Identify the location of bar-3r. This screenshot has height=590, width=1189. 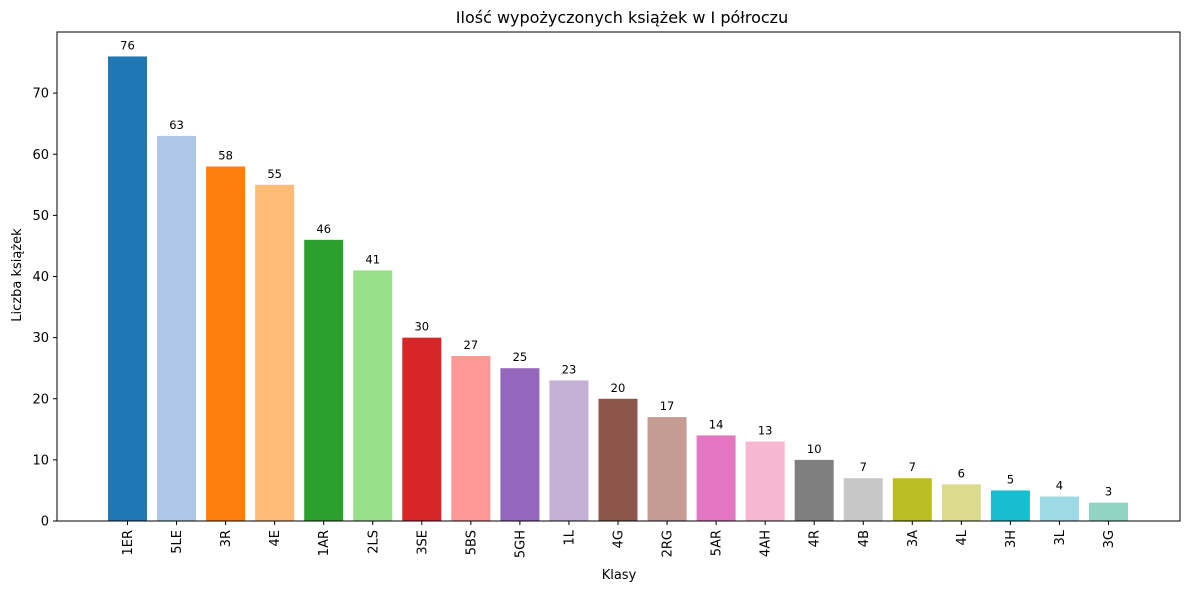
(226, 343).